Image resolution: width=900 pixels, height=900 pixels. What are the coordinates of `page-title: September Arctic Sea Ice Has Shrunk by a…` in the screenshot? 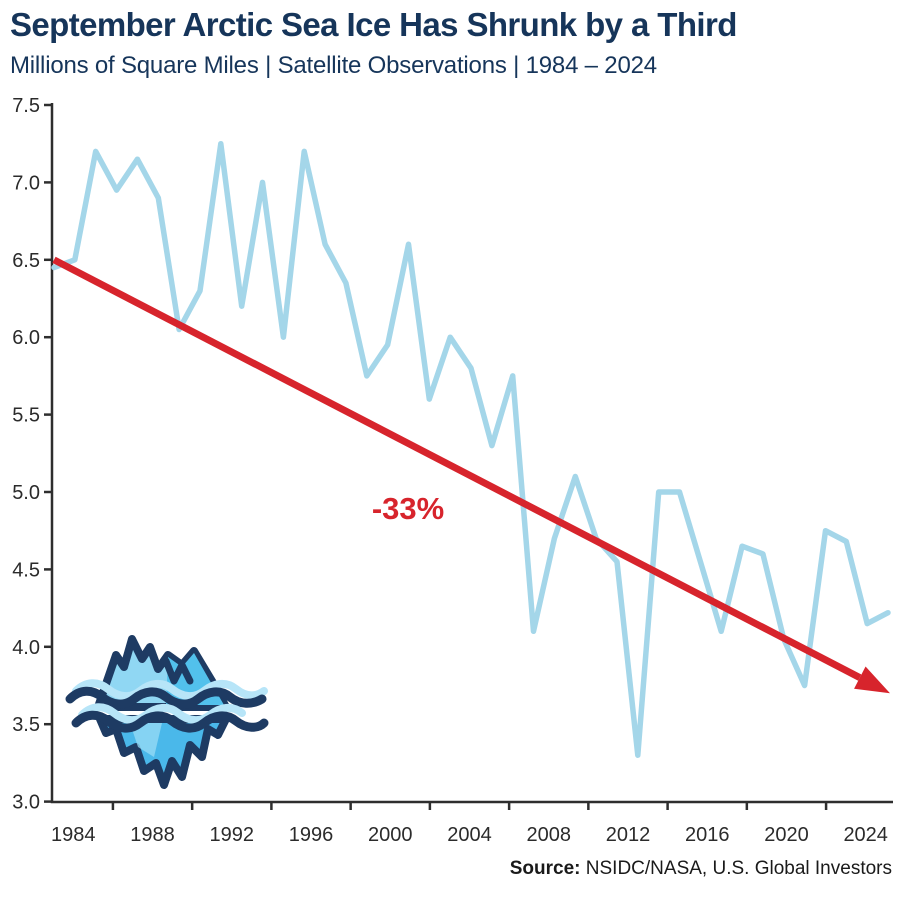 It's located at (373, 24).